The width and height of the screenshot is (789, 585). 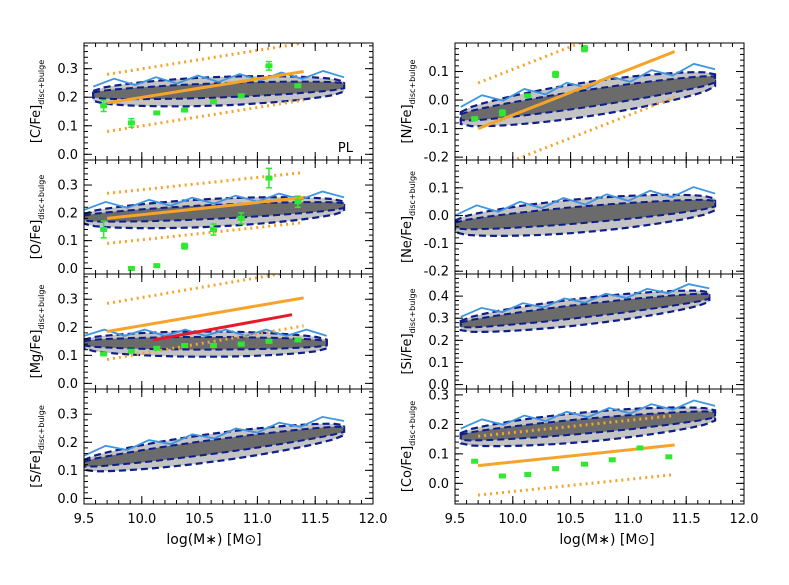 I want to click on x-axis-label-right: log(M∗) [M⊙], so click(x=606, y=540).